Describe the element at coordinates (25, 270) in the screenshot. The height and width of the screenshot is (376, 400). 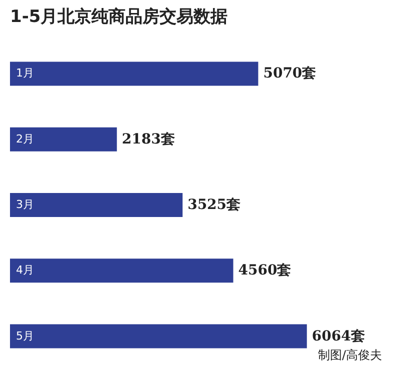
I see `y-tick-label: 4月` at that location.